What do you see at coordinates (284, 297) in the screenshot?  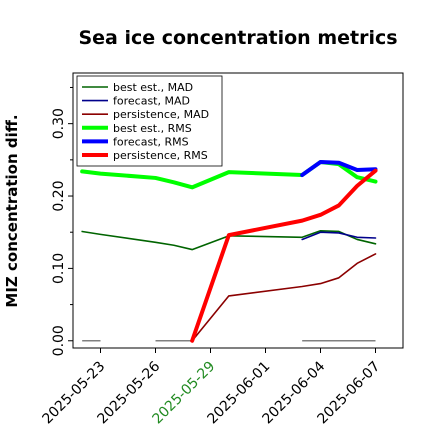 I see `series-line-persistence-mad` at bounding box center [284, 297].